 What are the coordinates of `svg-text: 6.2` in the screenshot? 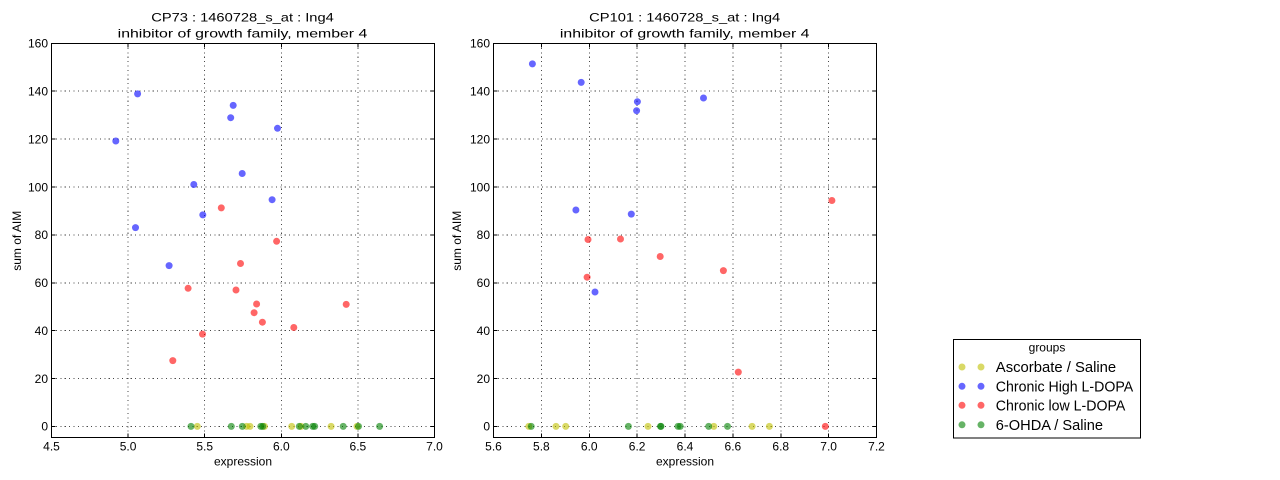 It's located at (637, 447).